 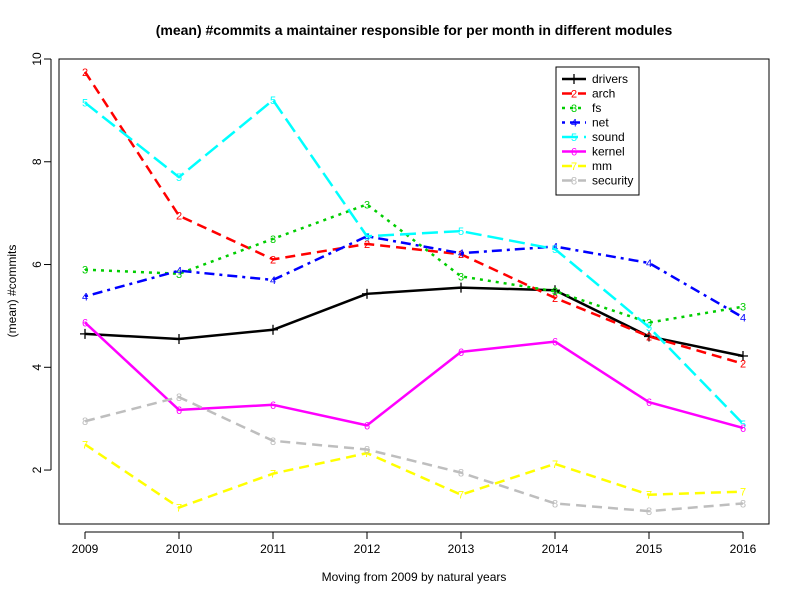 I want to click on x-tick-label: 2011, so click(x=273, y=549).